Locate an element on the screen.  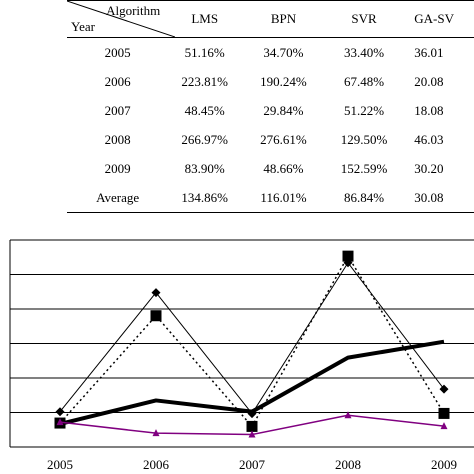
header-year: Year is located at coordinates (83, 26).